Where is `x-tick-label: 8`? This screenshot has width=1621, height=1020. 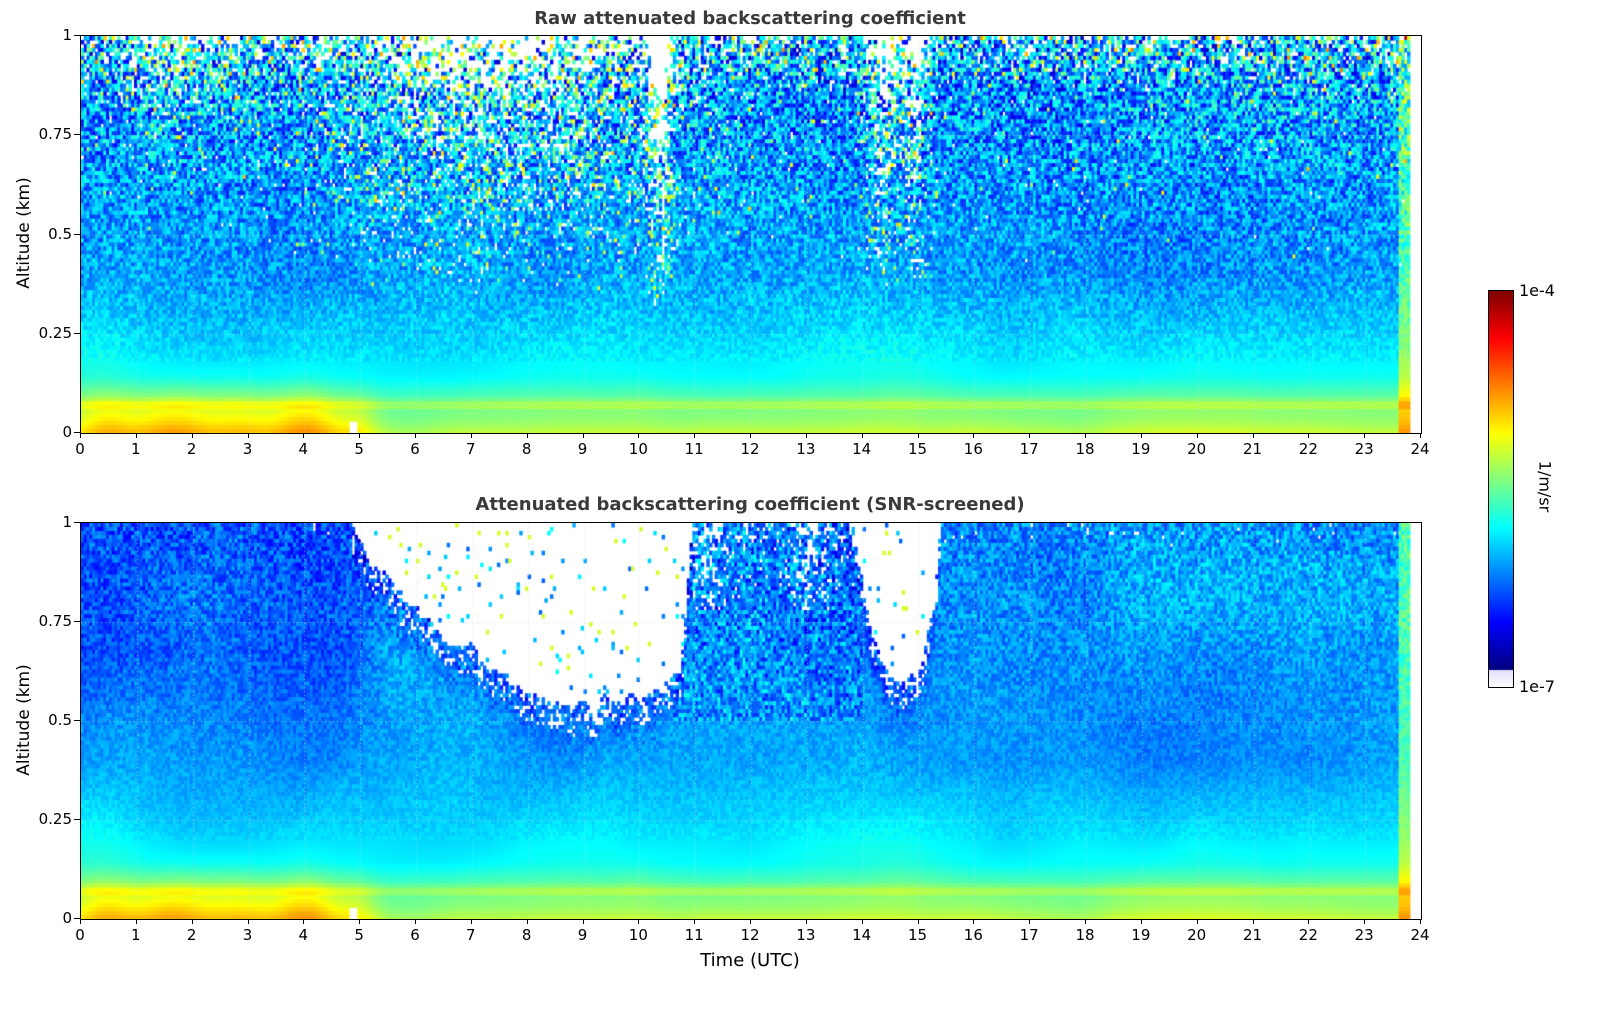
x-tick-label: 8 is located at coordinates (526, 935).